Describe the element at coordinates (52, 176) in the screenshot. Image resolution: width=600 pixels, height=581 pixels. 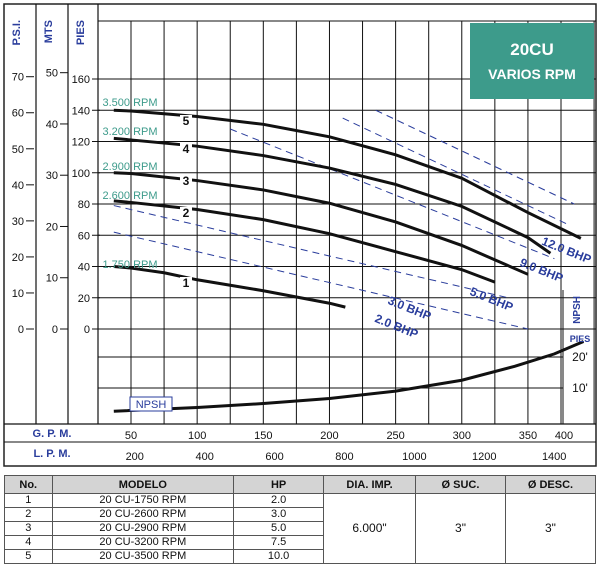
I see `left-axis-tick-label: 30` at that location.